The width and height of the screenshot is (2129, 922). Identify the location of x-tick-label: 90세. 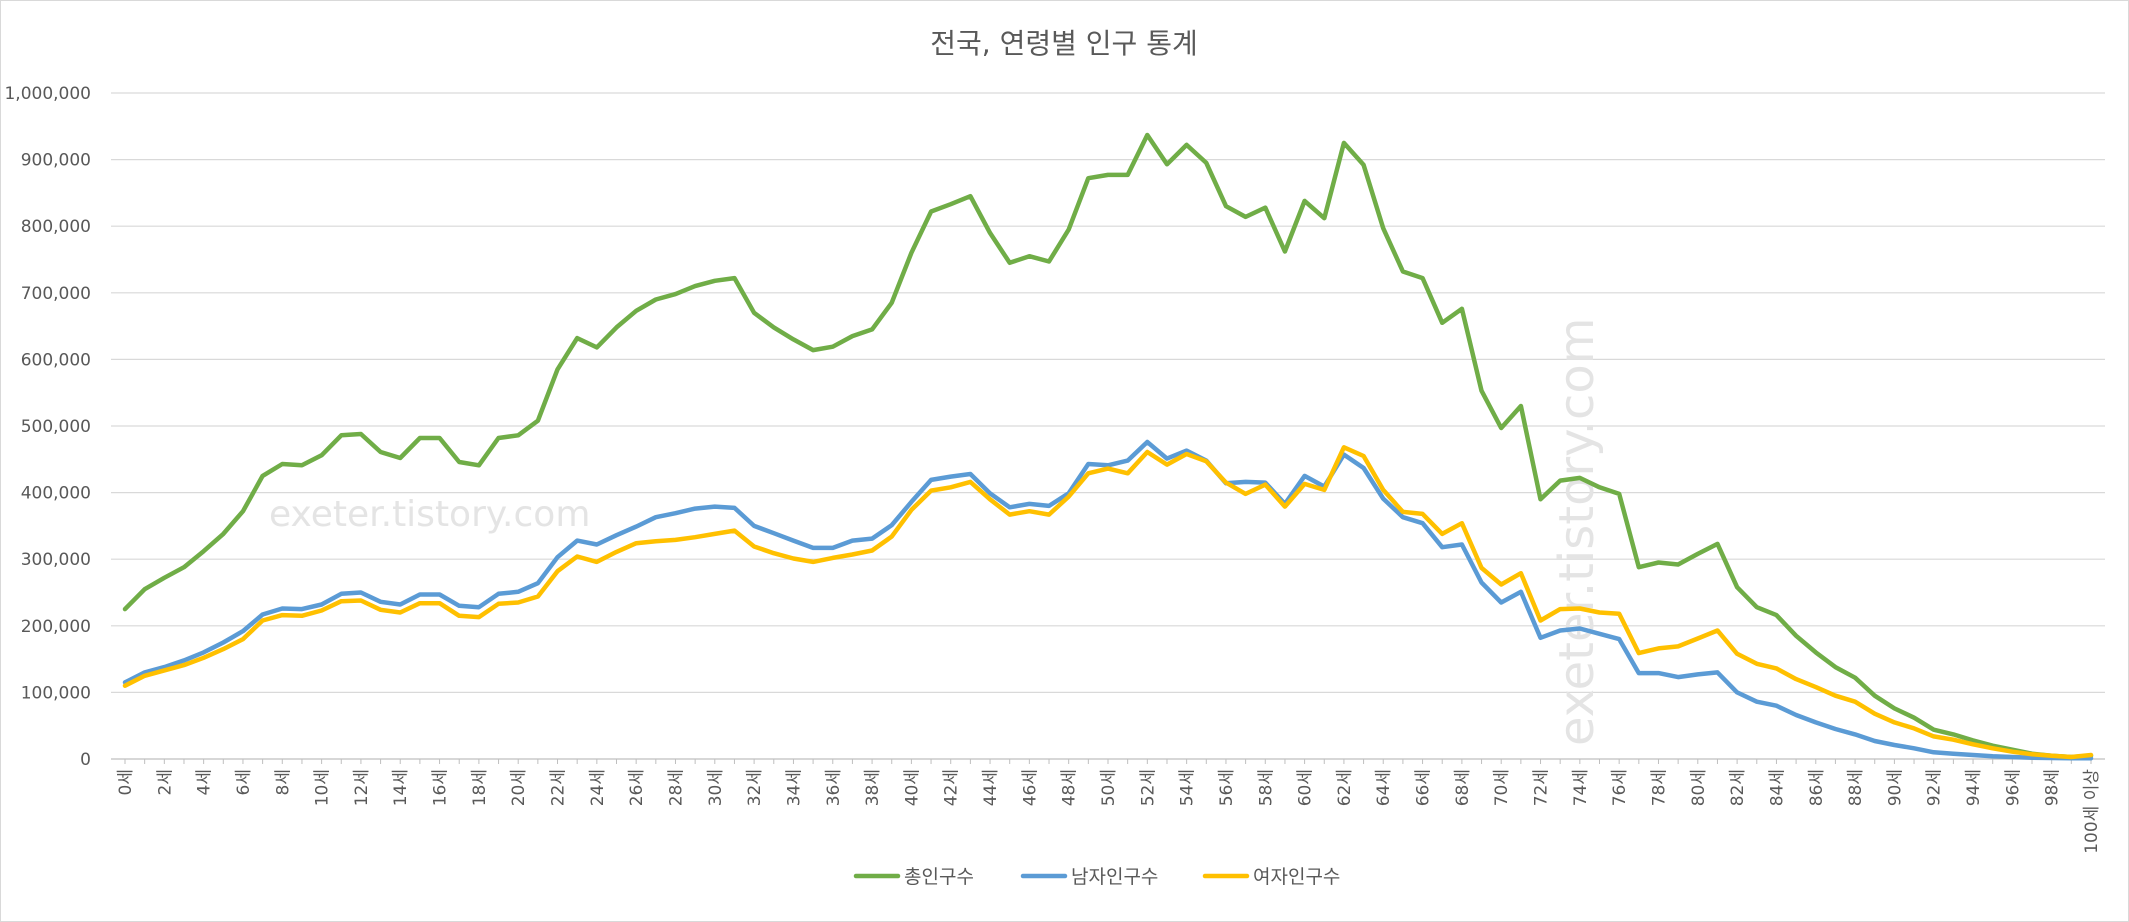
(1895, 787).